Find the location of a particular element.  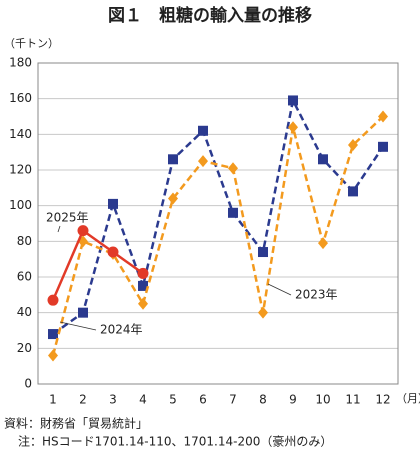

series-line is located at coordinates (97, 264).